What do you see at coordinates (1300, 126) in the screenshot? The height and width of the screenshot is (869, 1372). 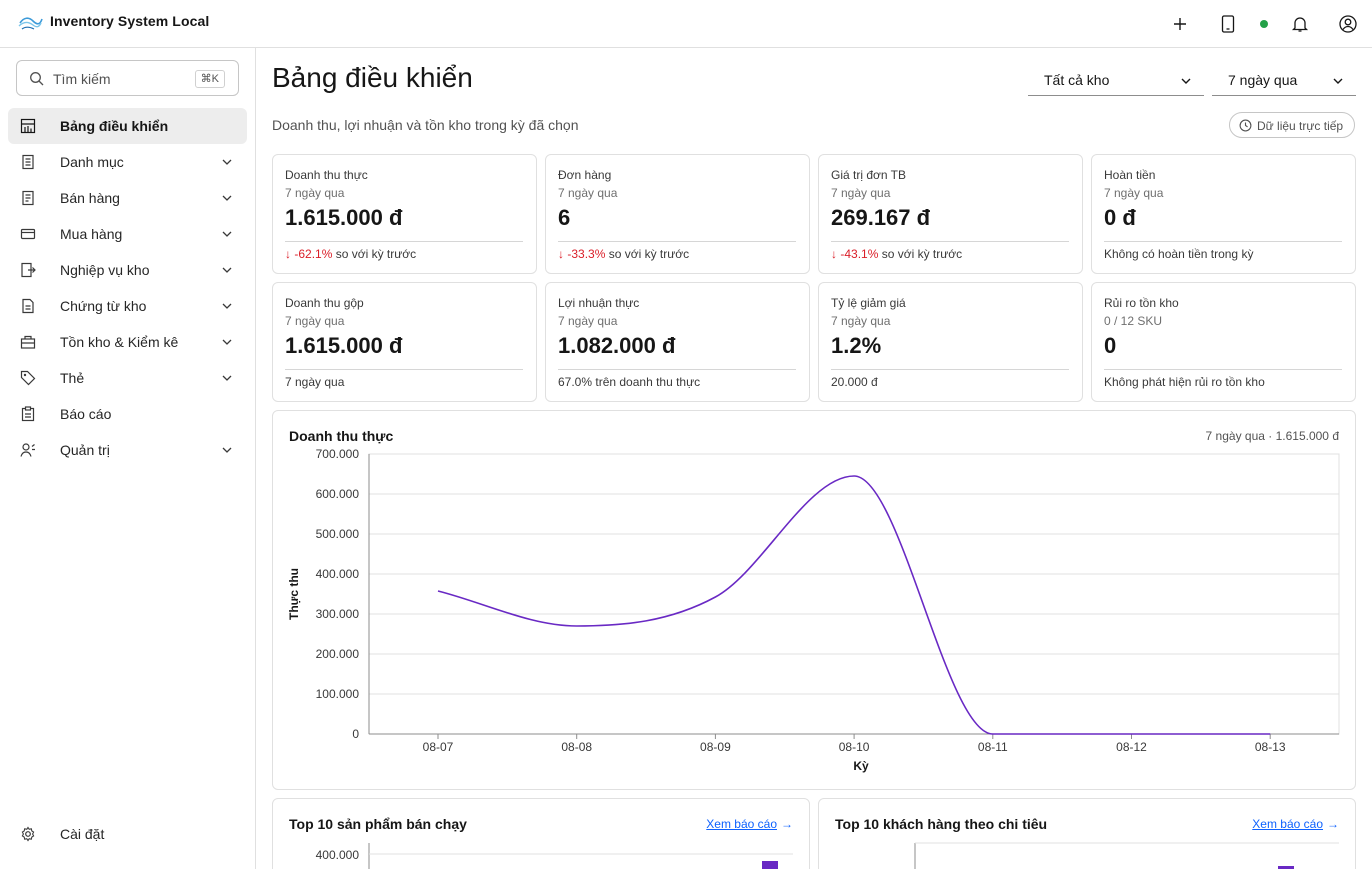 I see `live-data-label: Dữ liệu trực tiếp` at bounding box center [1300, 126].